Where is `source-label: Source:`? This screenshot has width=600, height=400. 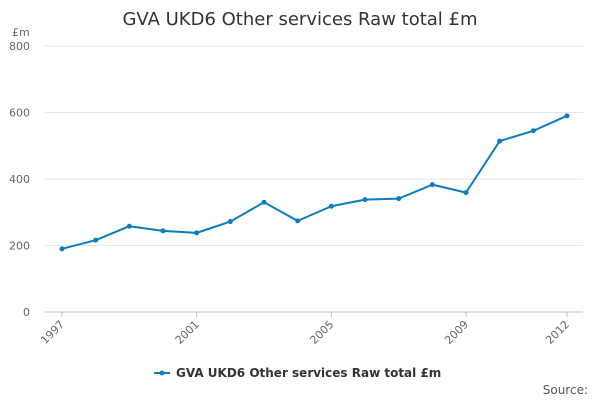
source-label: Source: is located at coordinates (565, 390).